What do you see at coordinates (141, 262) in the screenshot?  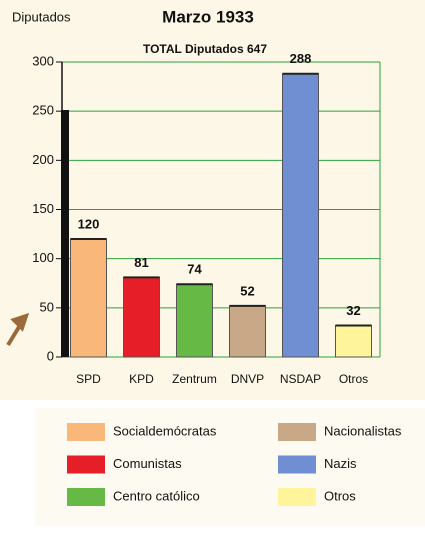 I see `value-label: 81` at bounding box center [141, 262].